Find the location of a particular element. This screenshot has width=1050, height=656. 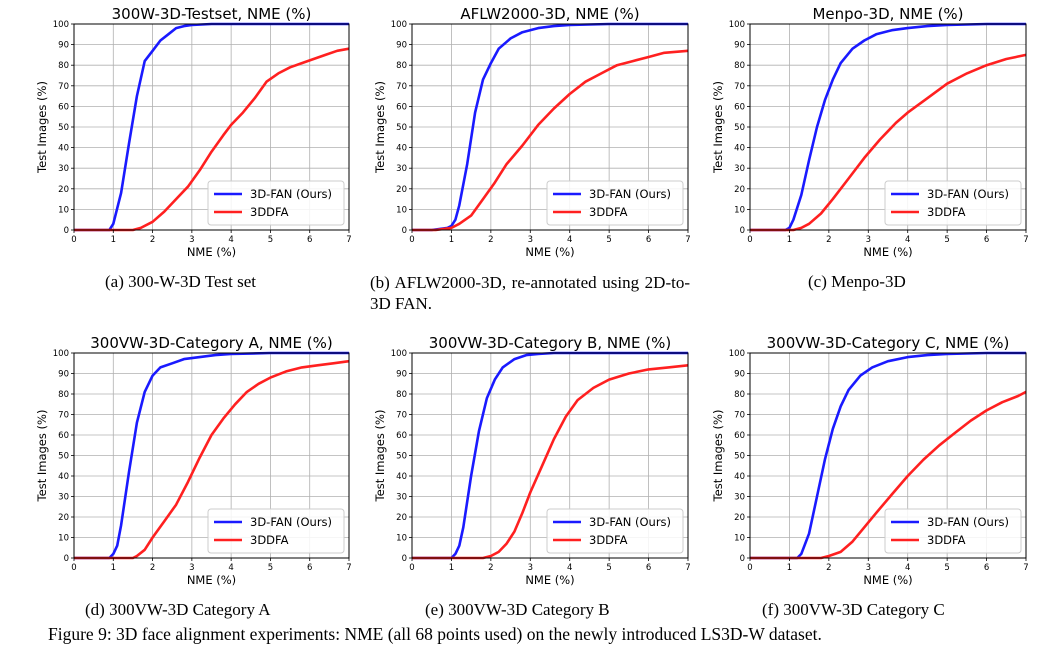

x-tick-label: 0 is located at coordinates (411, 568).